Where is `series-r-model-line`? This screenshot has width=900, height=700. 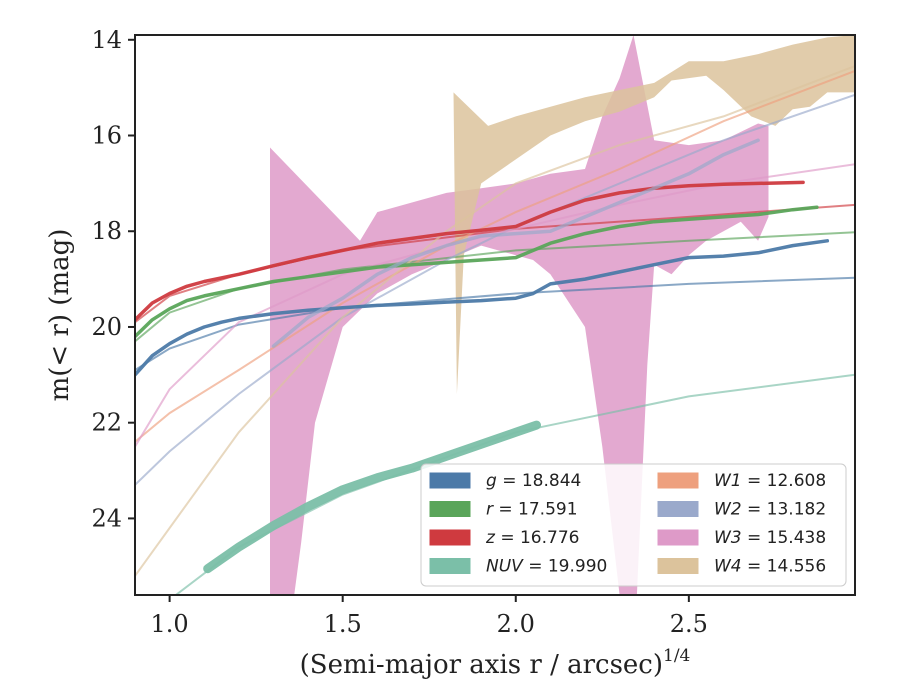
series-r-model-line is located at coordinates (495, 287).